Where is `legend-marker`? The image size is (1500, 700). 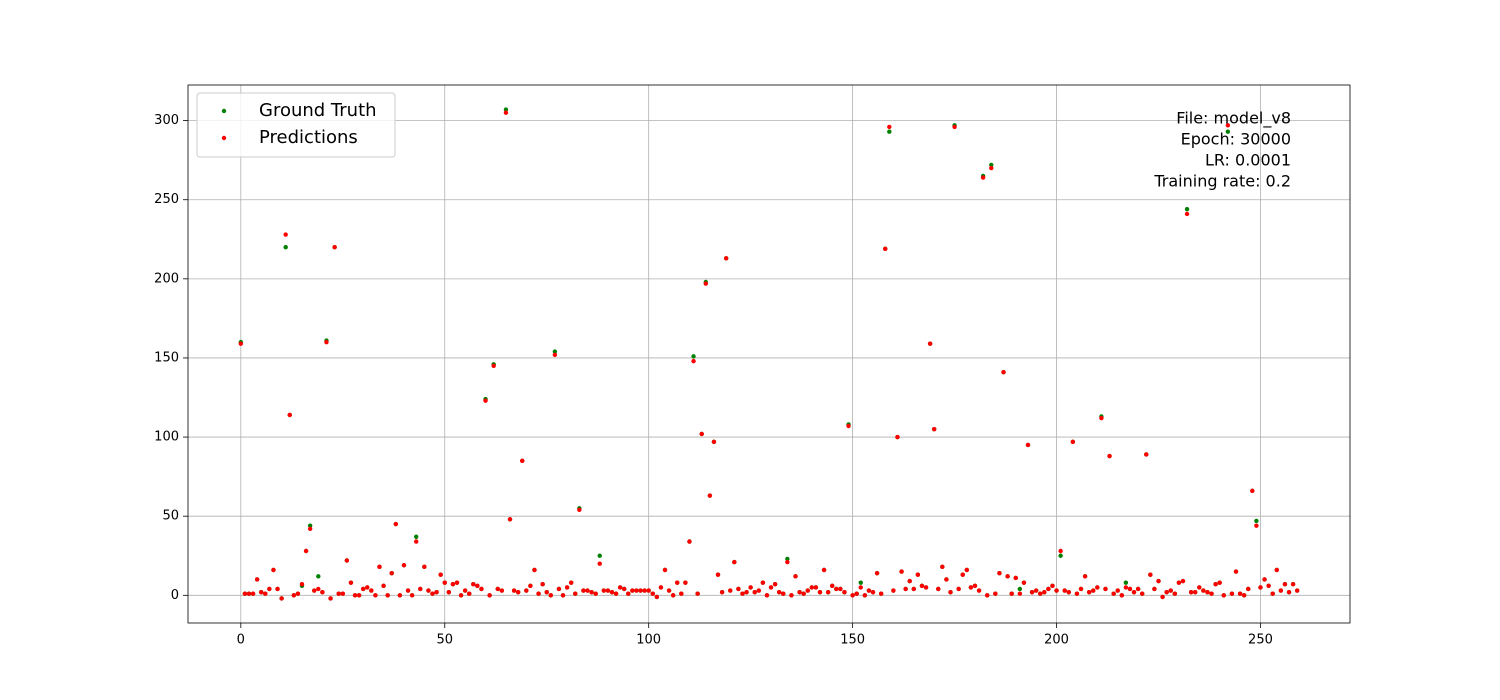
legend-marker is located at coordinates (224, 111).